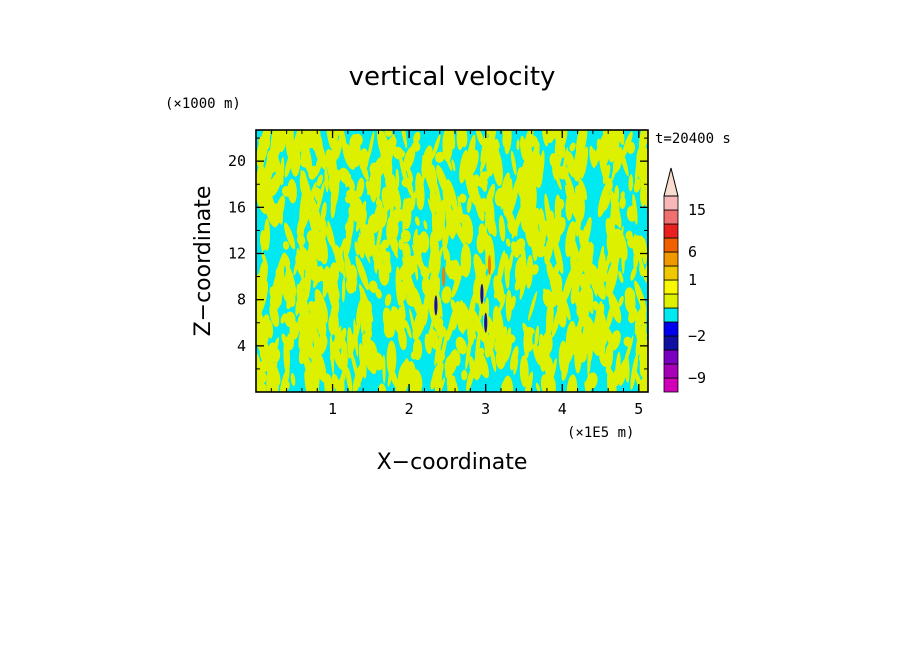 Image resolution: width=904 pixels, height=654 pixels. Describe the element at coordinates (692, 252) in the screenshot. I see `colorbar-label: 6` at that location.